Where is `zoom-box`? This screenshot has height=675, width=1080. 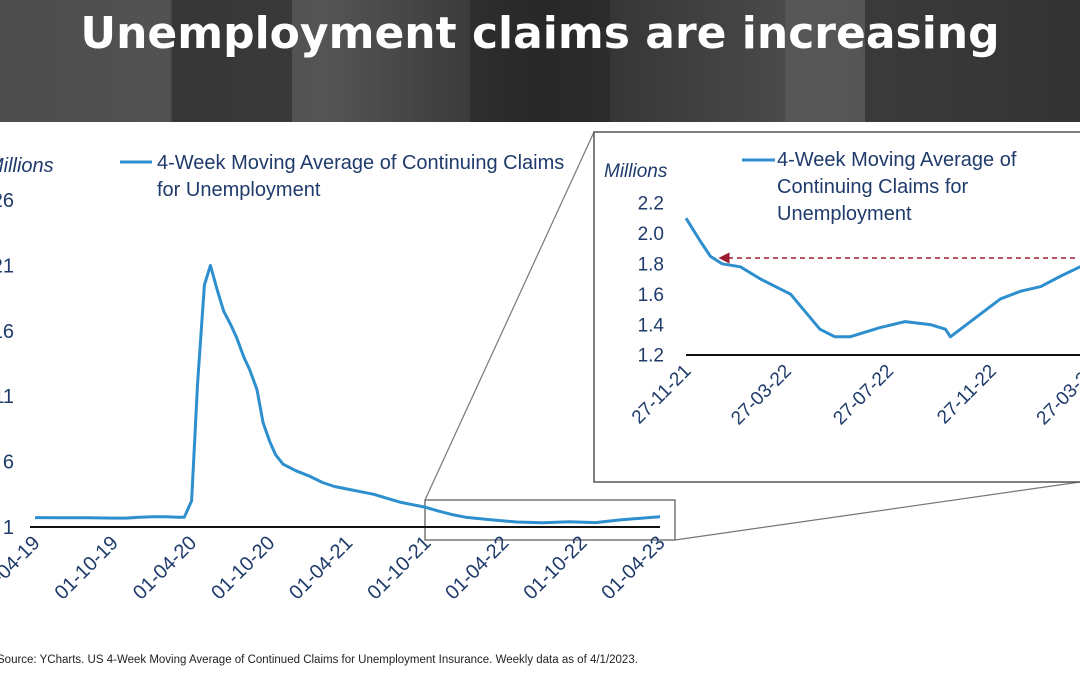
zoom-box is located at coordinates (550, 520).